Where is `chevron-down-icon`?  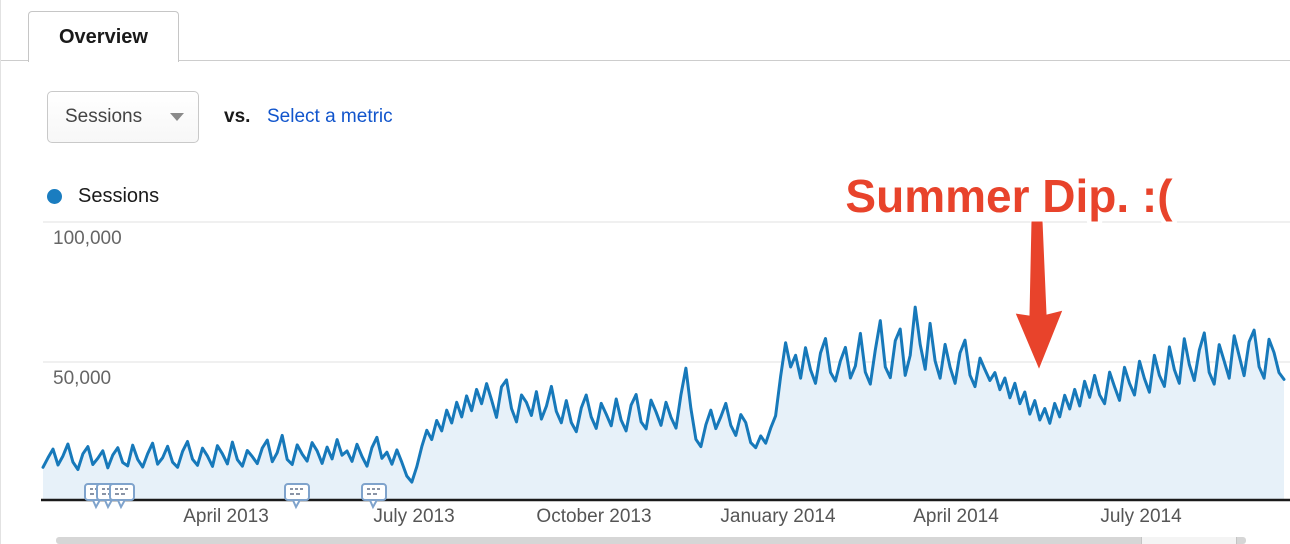 chevron-down-icon is located at coordinates (177, 117).